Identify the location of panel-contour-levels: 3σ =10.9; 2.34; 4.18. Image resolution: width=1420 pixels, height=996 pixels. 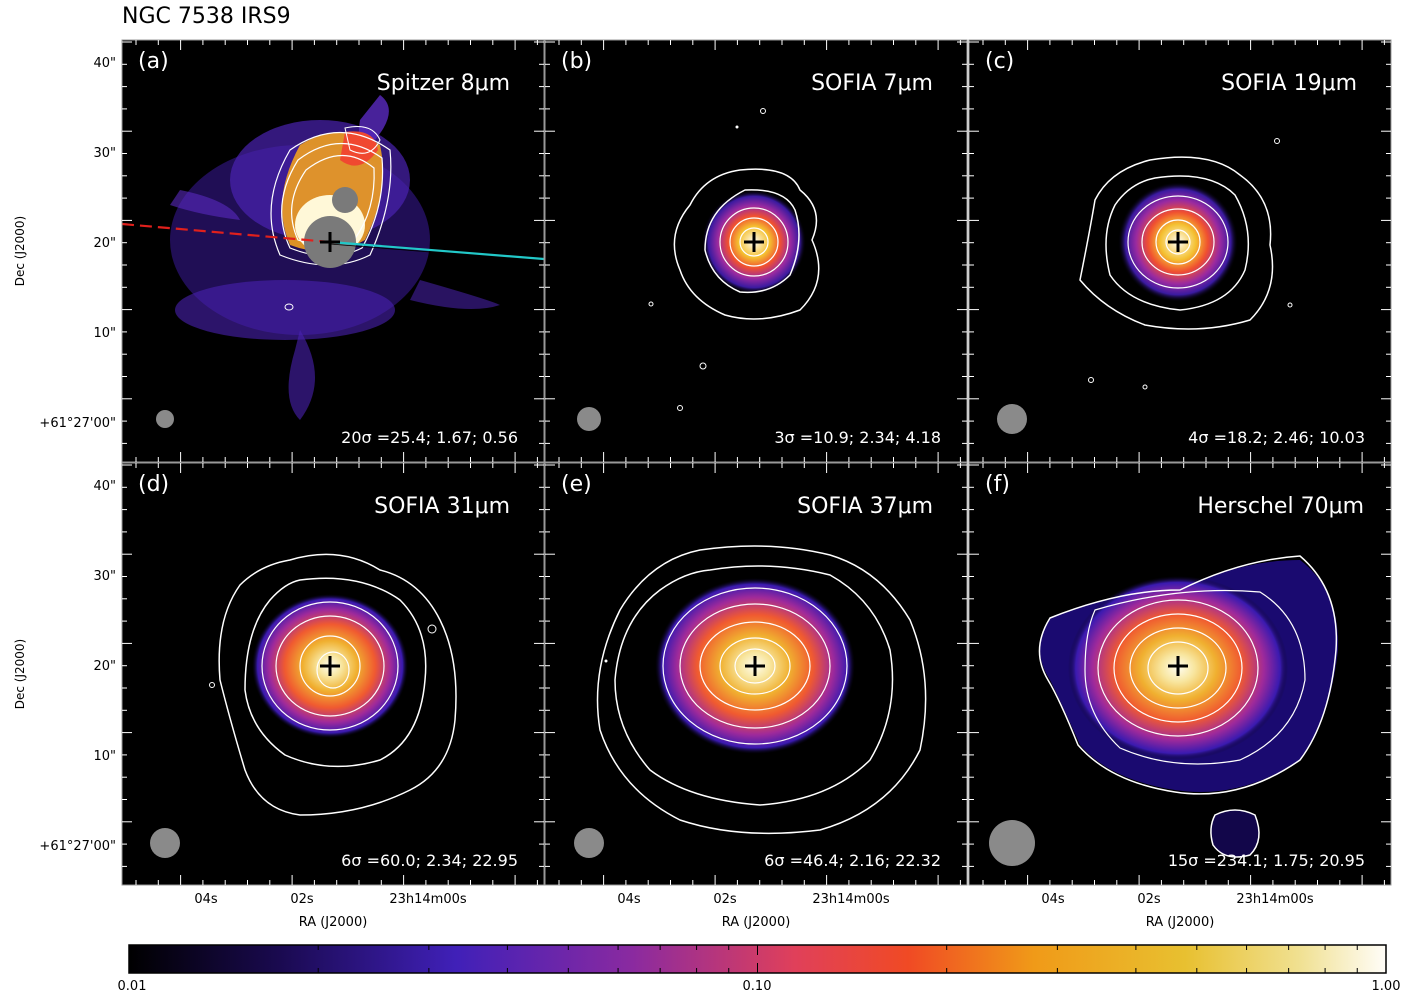
(857, 437).